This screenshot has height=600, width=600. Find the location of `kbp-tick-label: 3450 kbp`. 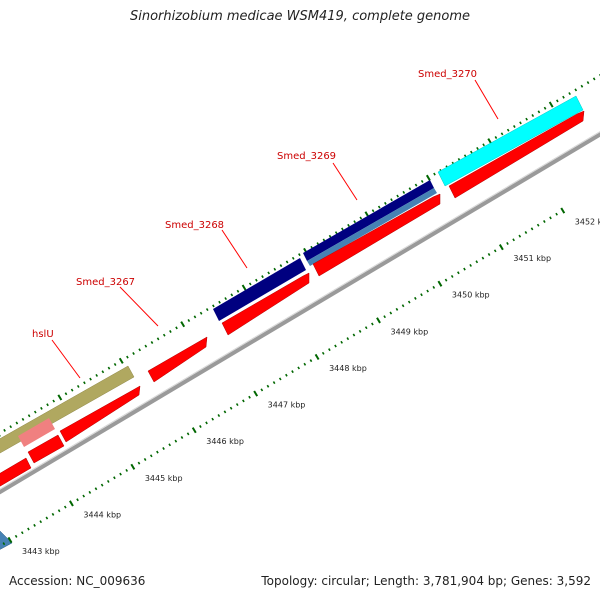

kbp-tick-label: 3450 kbp is located at coordinates (471, 295).